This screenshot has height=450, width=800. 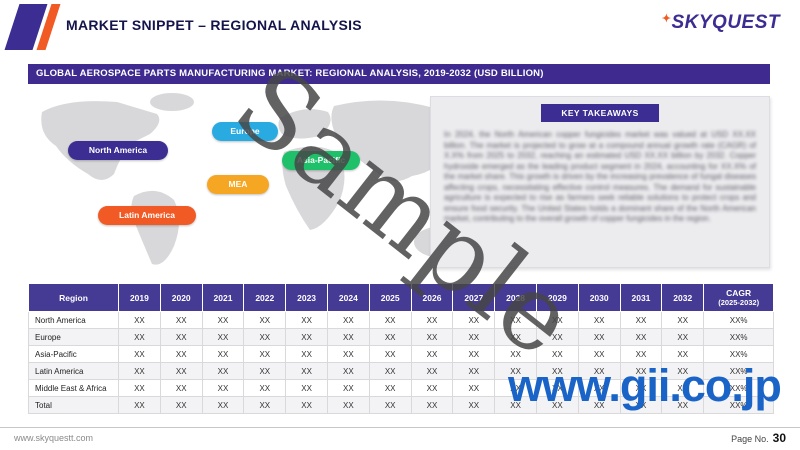 What do you see at coordinates (238, 184) in the screenshot?
I see `region-label-mea: MEA` at bounding box center [238, 184].